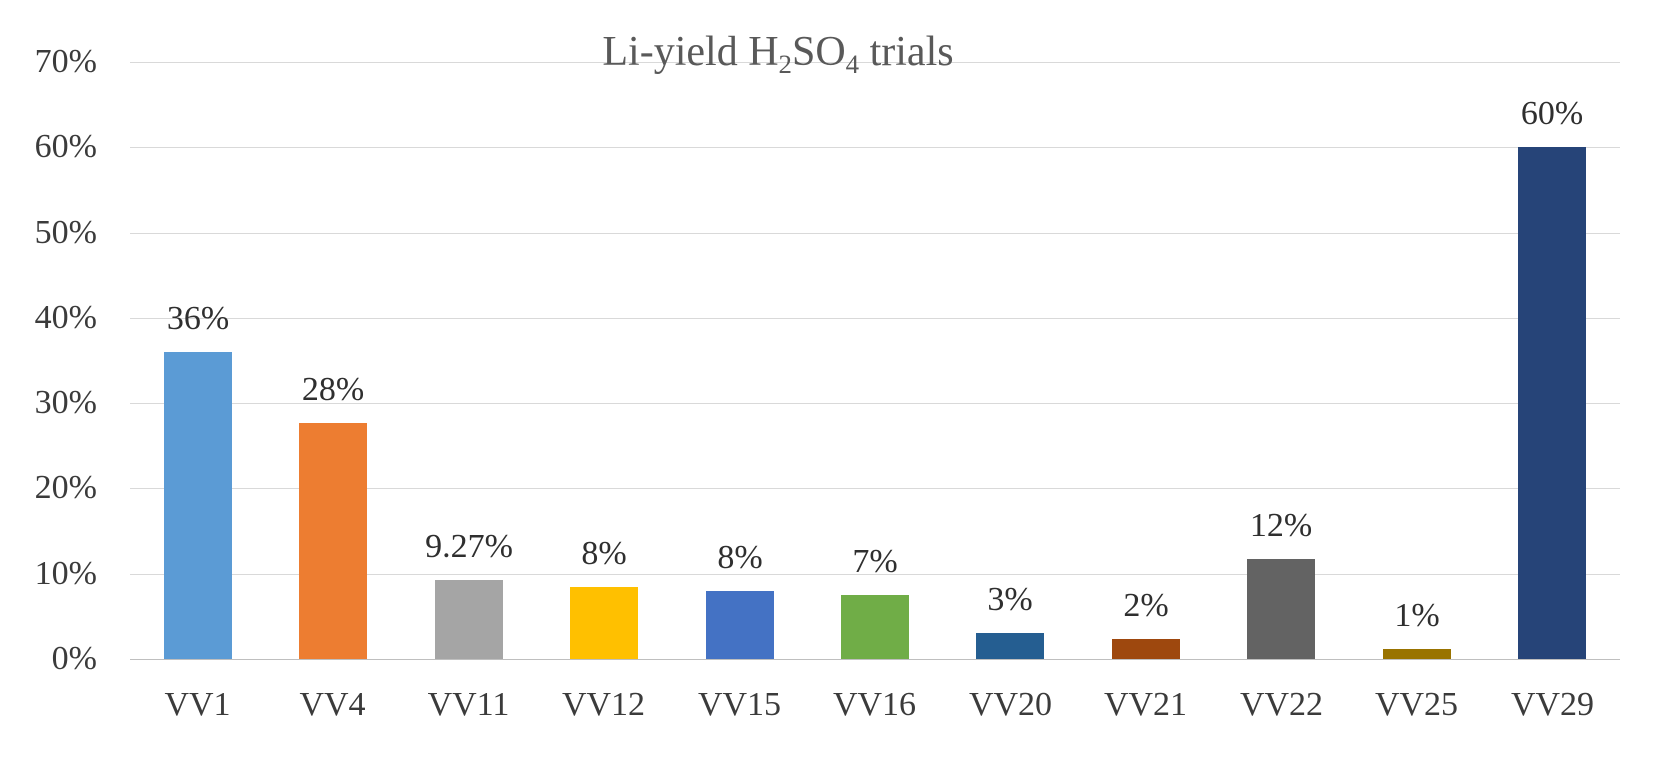 The image size is (1668, 758). I want to click on y-axis-tick-label: 30%, so click(65, 402).